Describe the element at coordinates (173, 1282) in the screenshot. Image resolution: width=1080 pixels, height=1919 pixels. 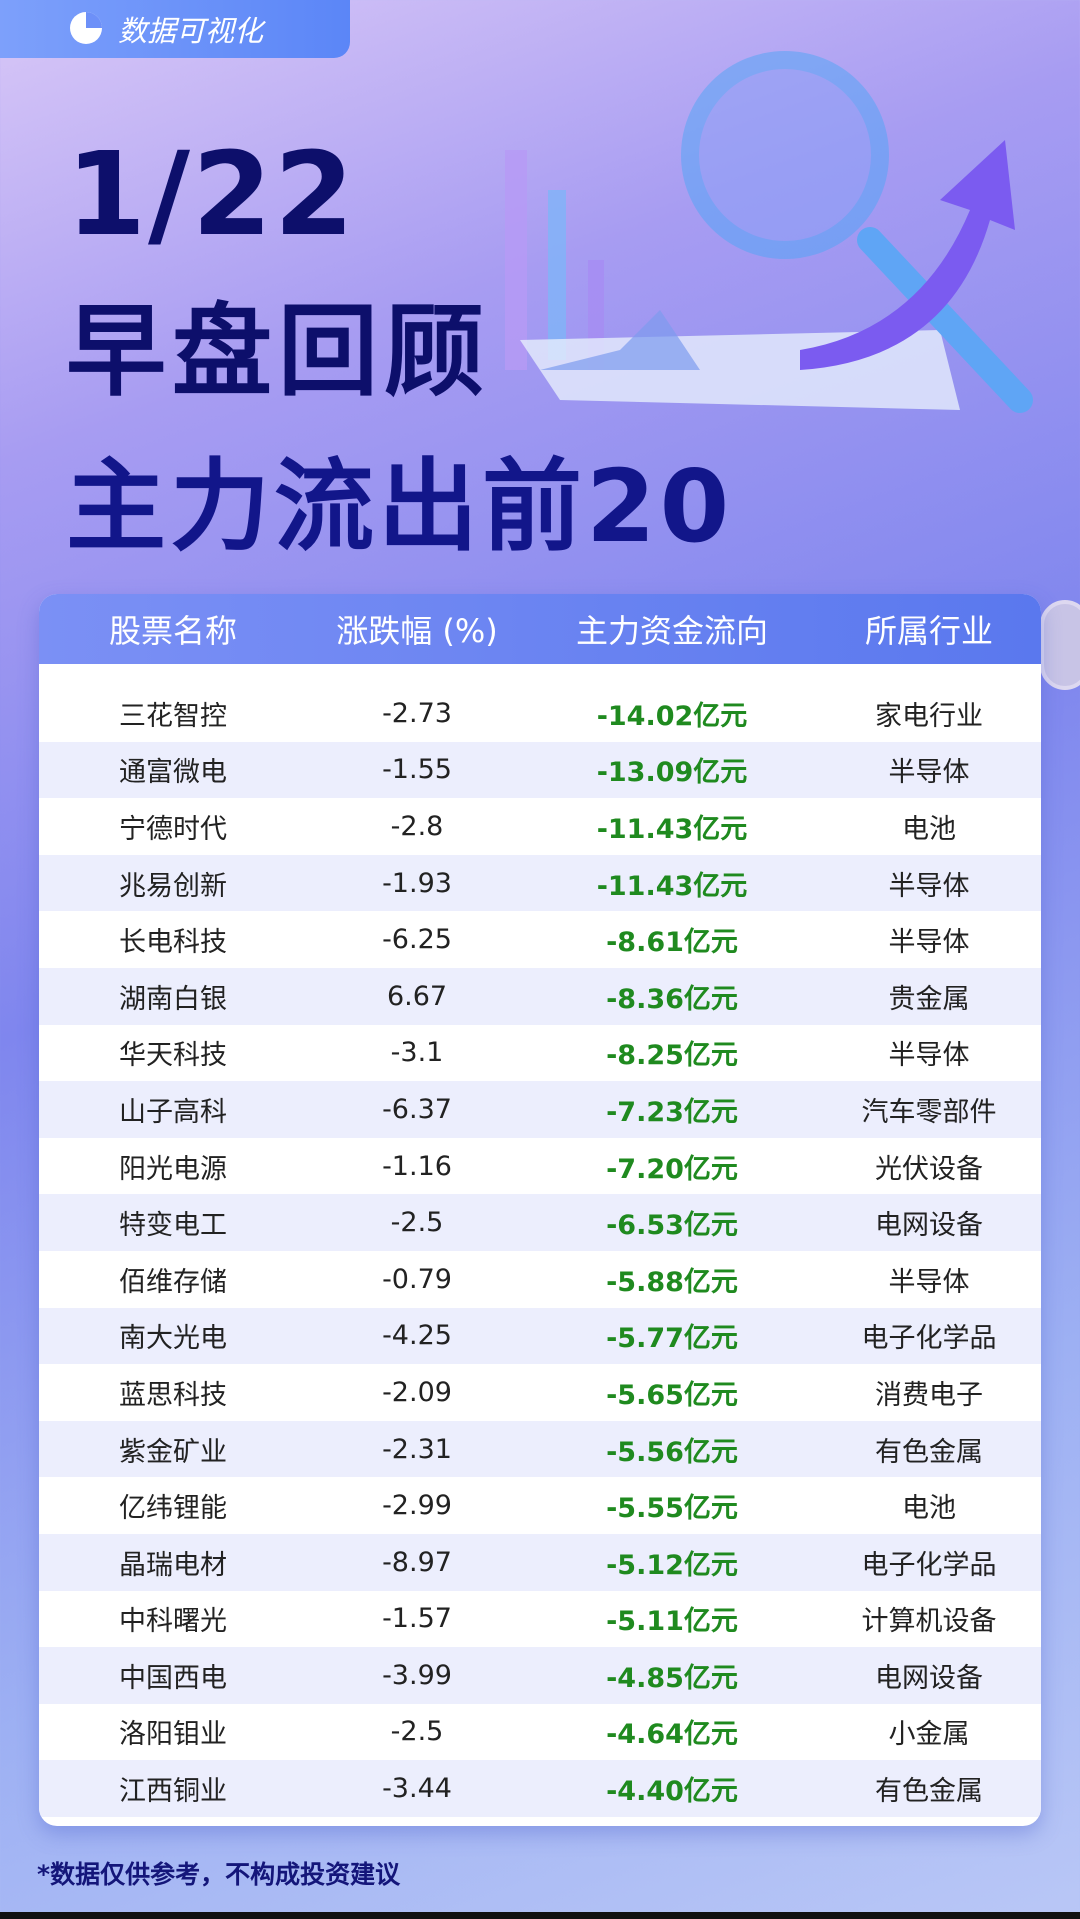
I see `cell-stock-name: 佰维存储` at that location.